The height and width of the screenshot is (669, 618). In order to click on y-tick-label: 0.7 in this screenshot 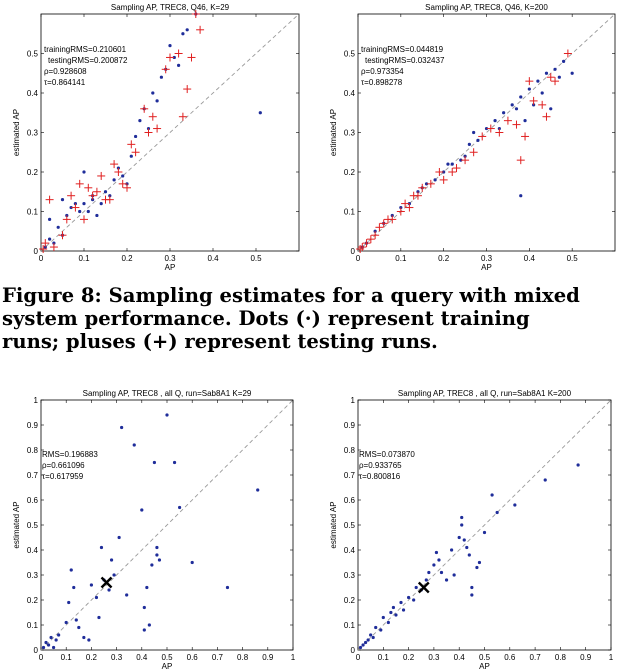, I will do `click(350, 475)`.